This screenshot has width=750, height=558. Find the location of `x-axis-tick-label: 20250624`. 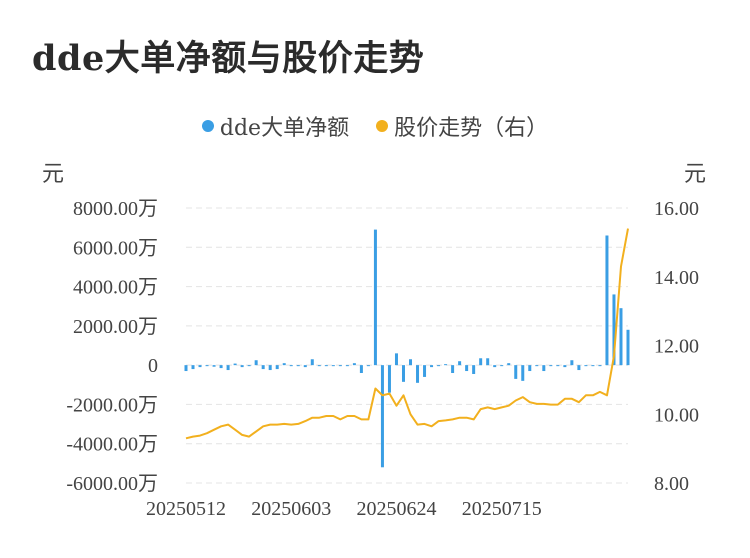

x-axis-tick-label: 20250624 is located at coordinates (396, 509).